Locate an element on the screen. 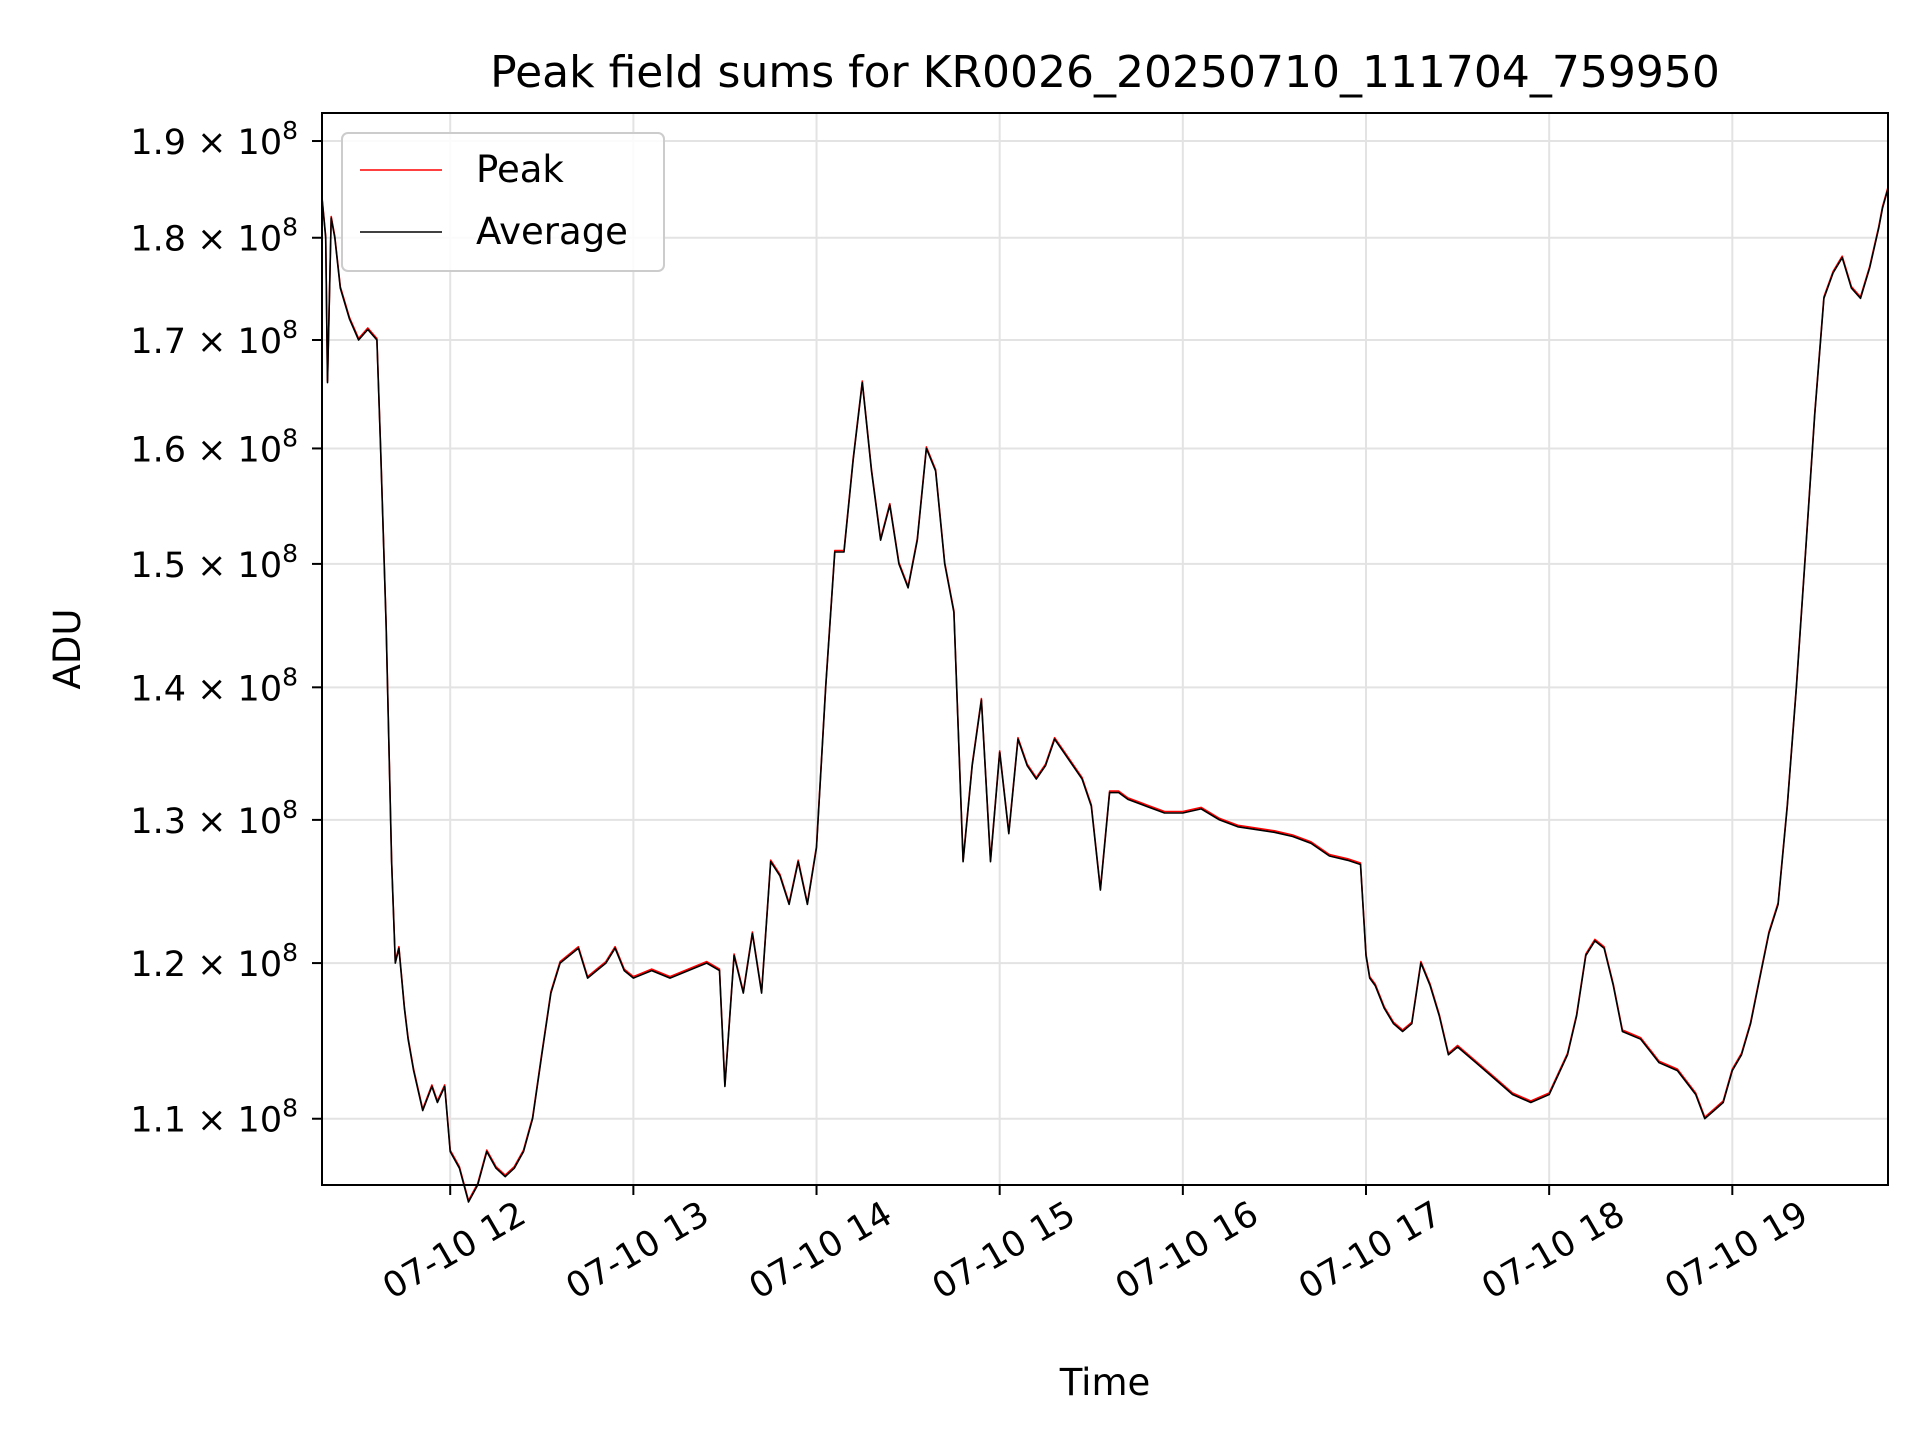 The image size is (1920, 1444). y-tick-label: 1.1 × 108 is located at coordinates (214, 1117).